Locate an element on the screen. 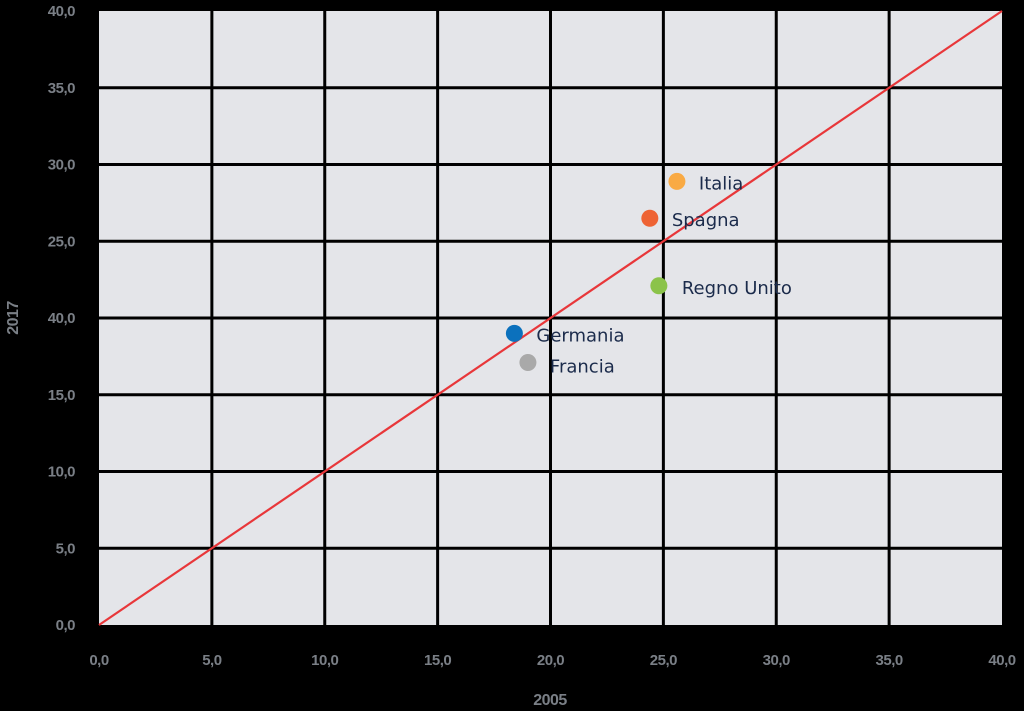  y-tick-label: 35,0 is located at coordinates (61, 88).